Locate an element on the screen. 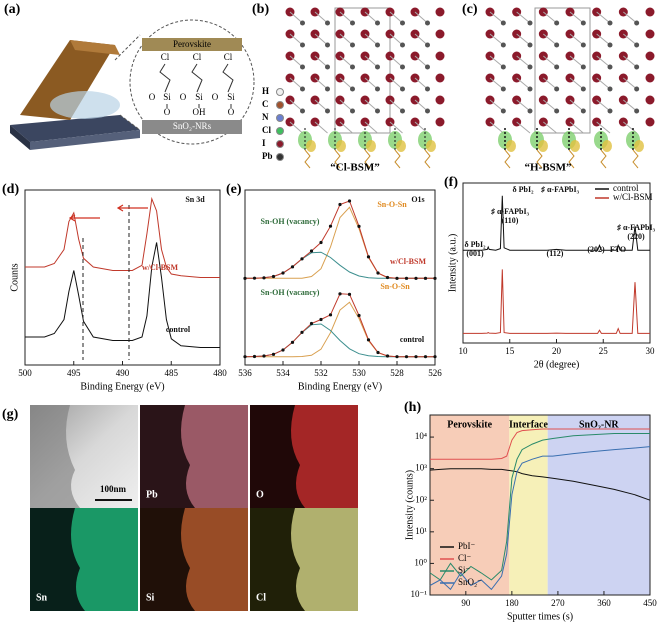 The height and width of the screenshot is (626, 660). y-tick-label: 10² is located at coordinates (421, 499).